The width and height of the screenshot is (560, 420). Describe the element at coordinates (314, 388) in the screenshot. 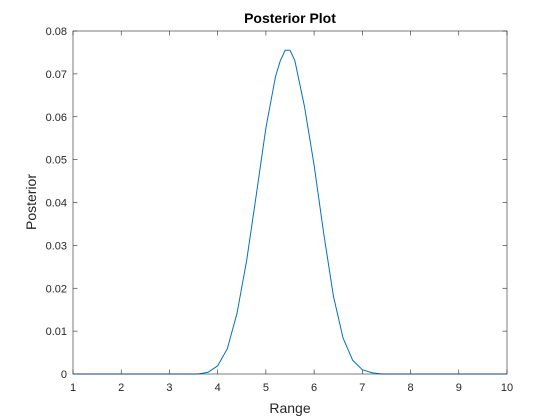

I see `x-tick-label: 6` at that location.